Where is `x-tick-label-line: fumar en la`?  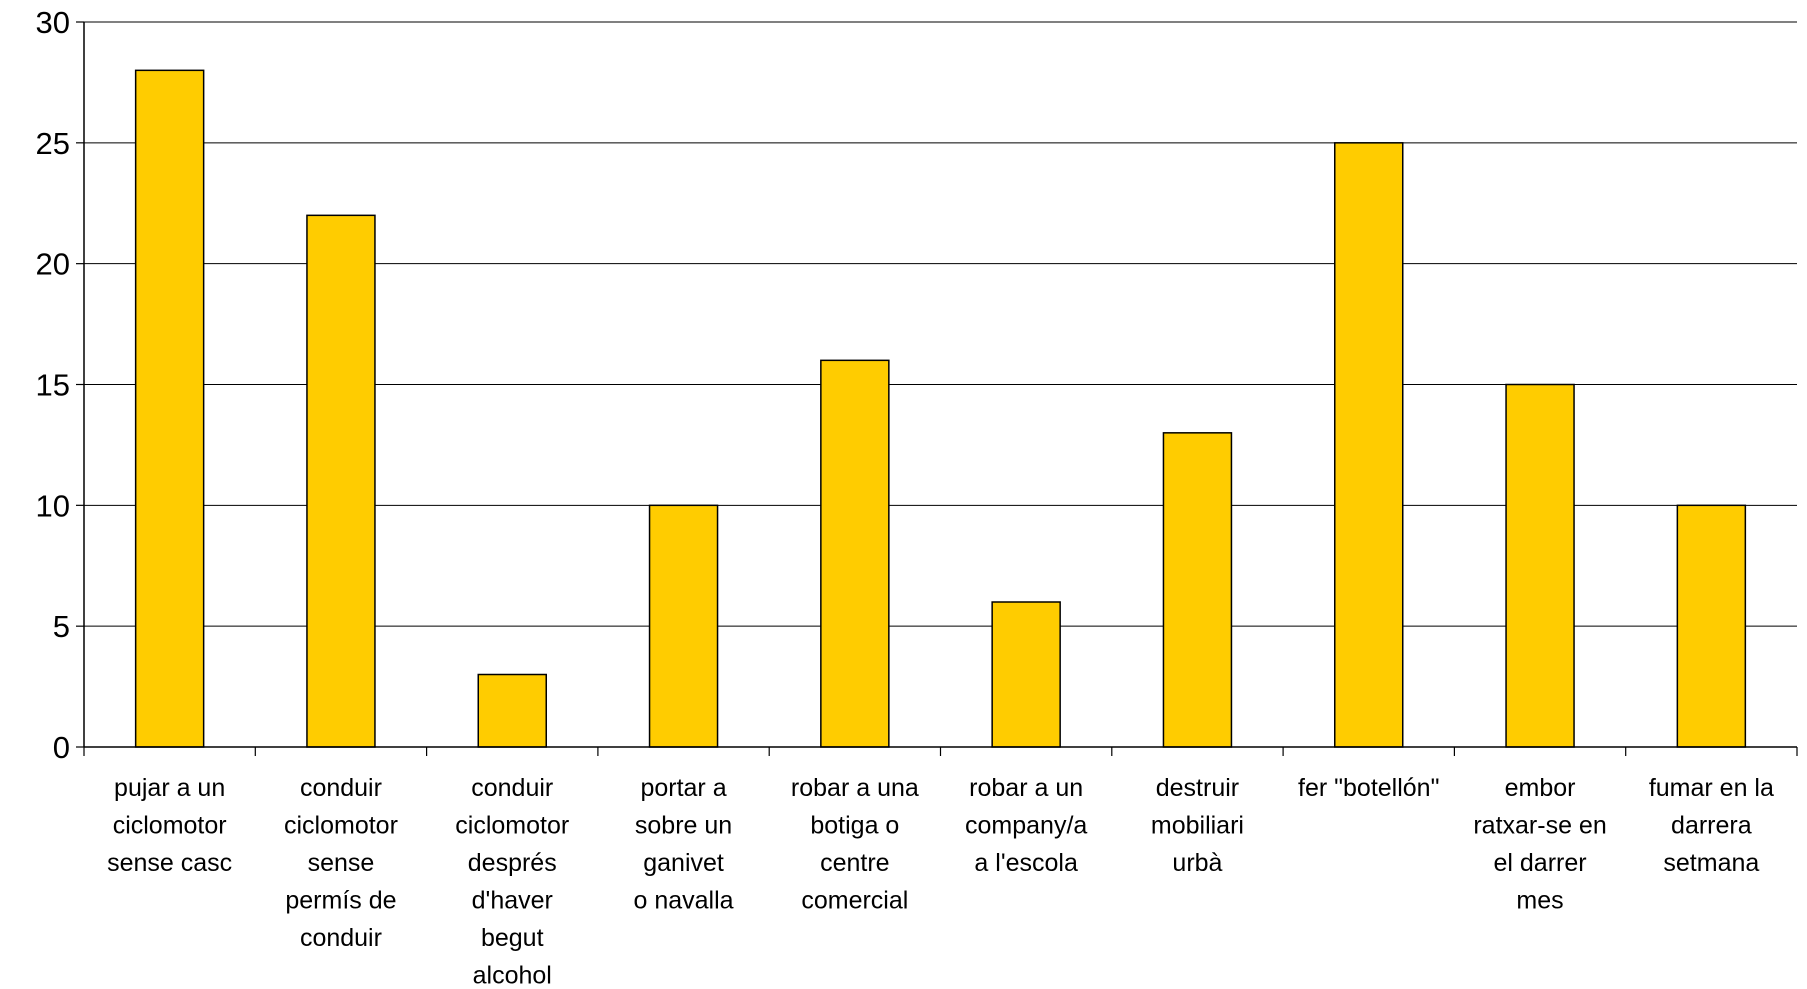 x-tick-label-line: fumar en la is located at coordinates (1711, 788).